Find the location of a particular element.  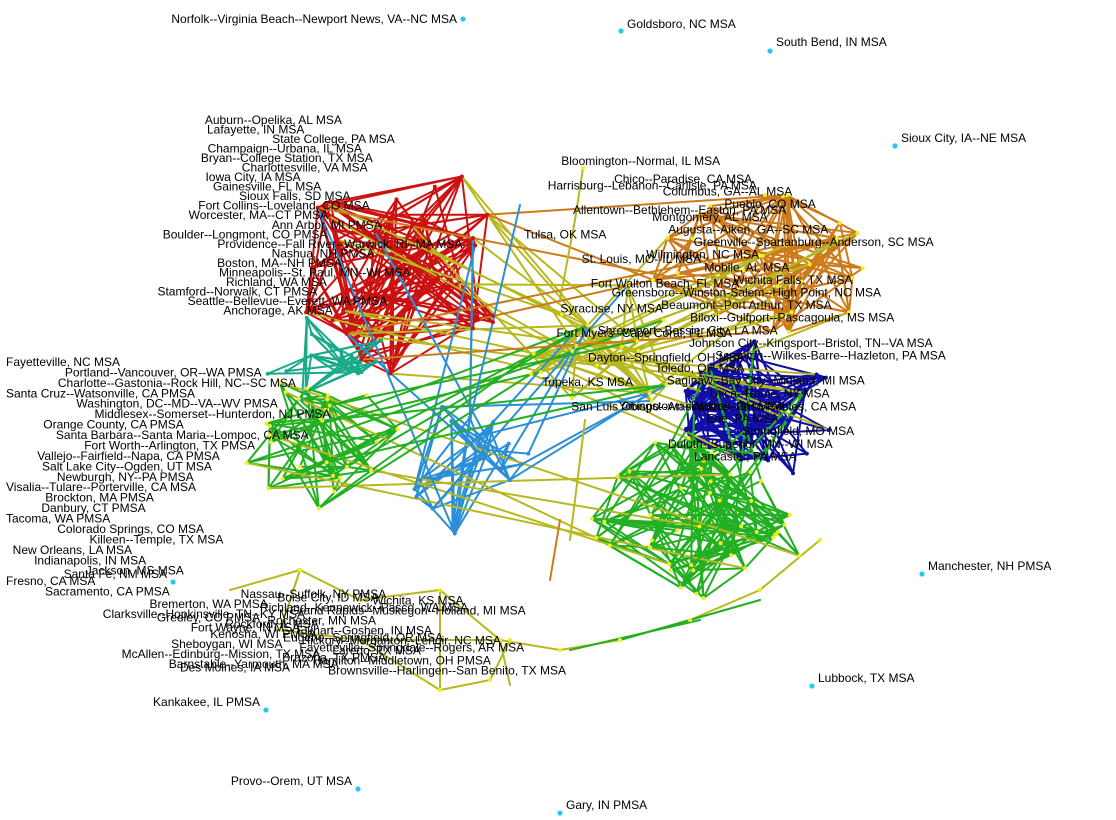

node-label: Sacramento, CA PMSA is located at coordinates (107, 592).